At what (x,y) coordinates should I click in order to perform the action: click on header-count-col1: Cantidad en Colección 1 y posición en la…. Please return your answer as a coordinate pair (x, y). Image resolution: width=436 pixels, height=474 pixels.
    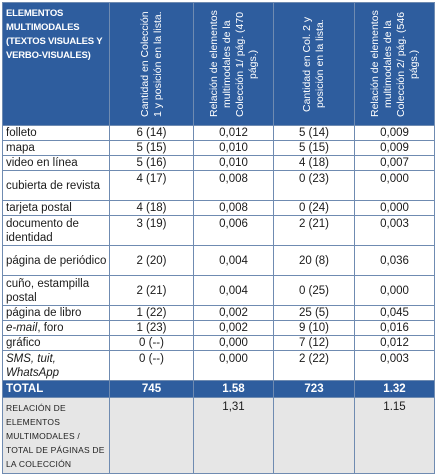
    Looking at the image, I should click on (151, 64).